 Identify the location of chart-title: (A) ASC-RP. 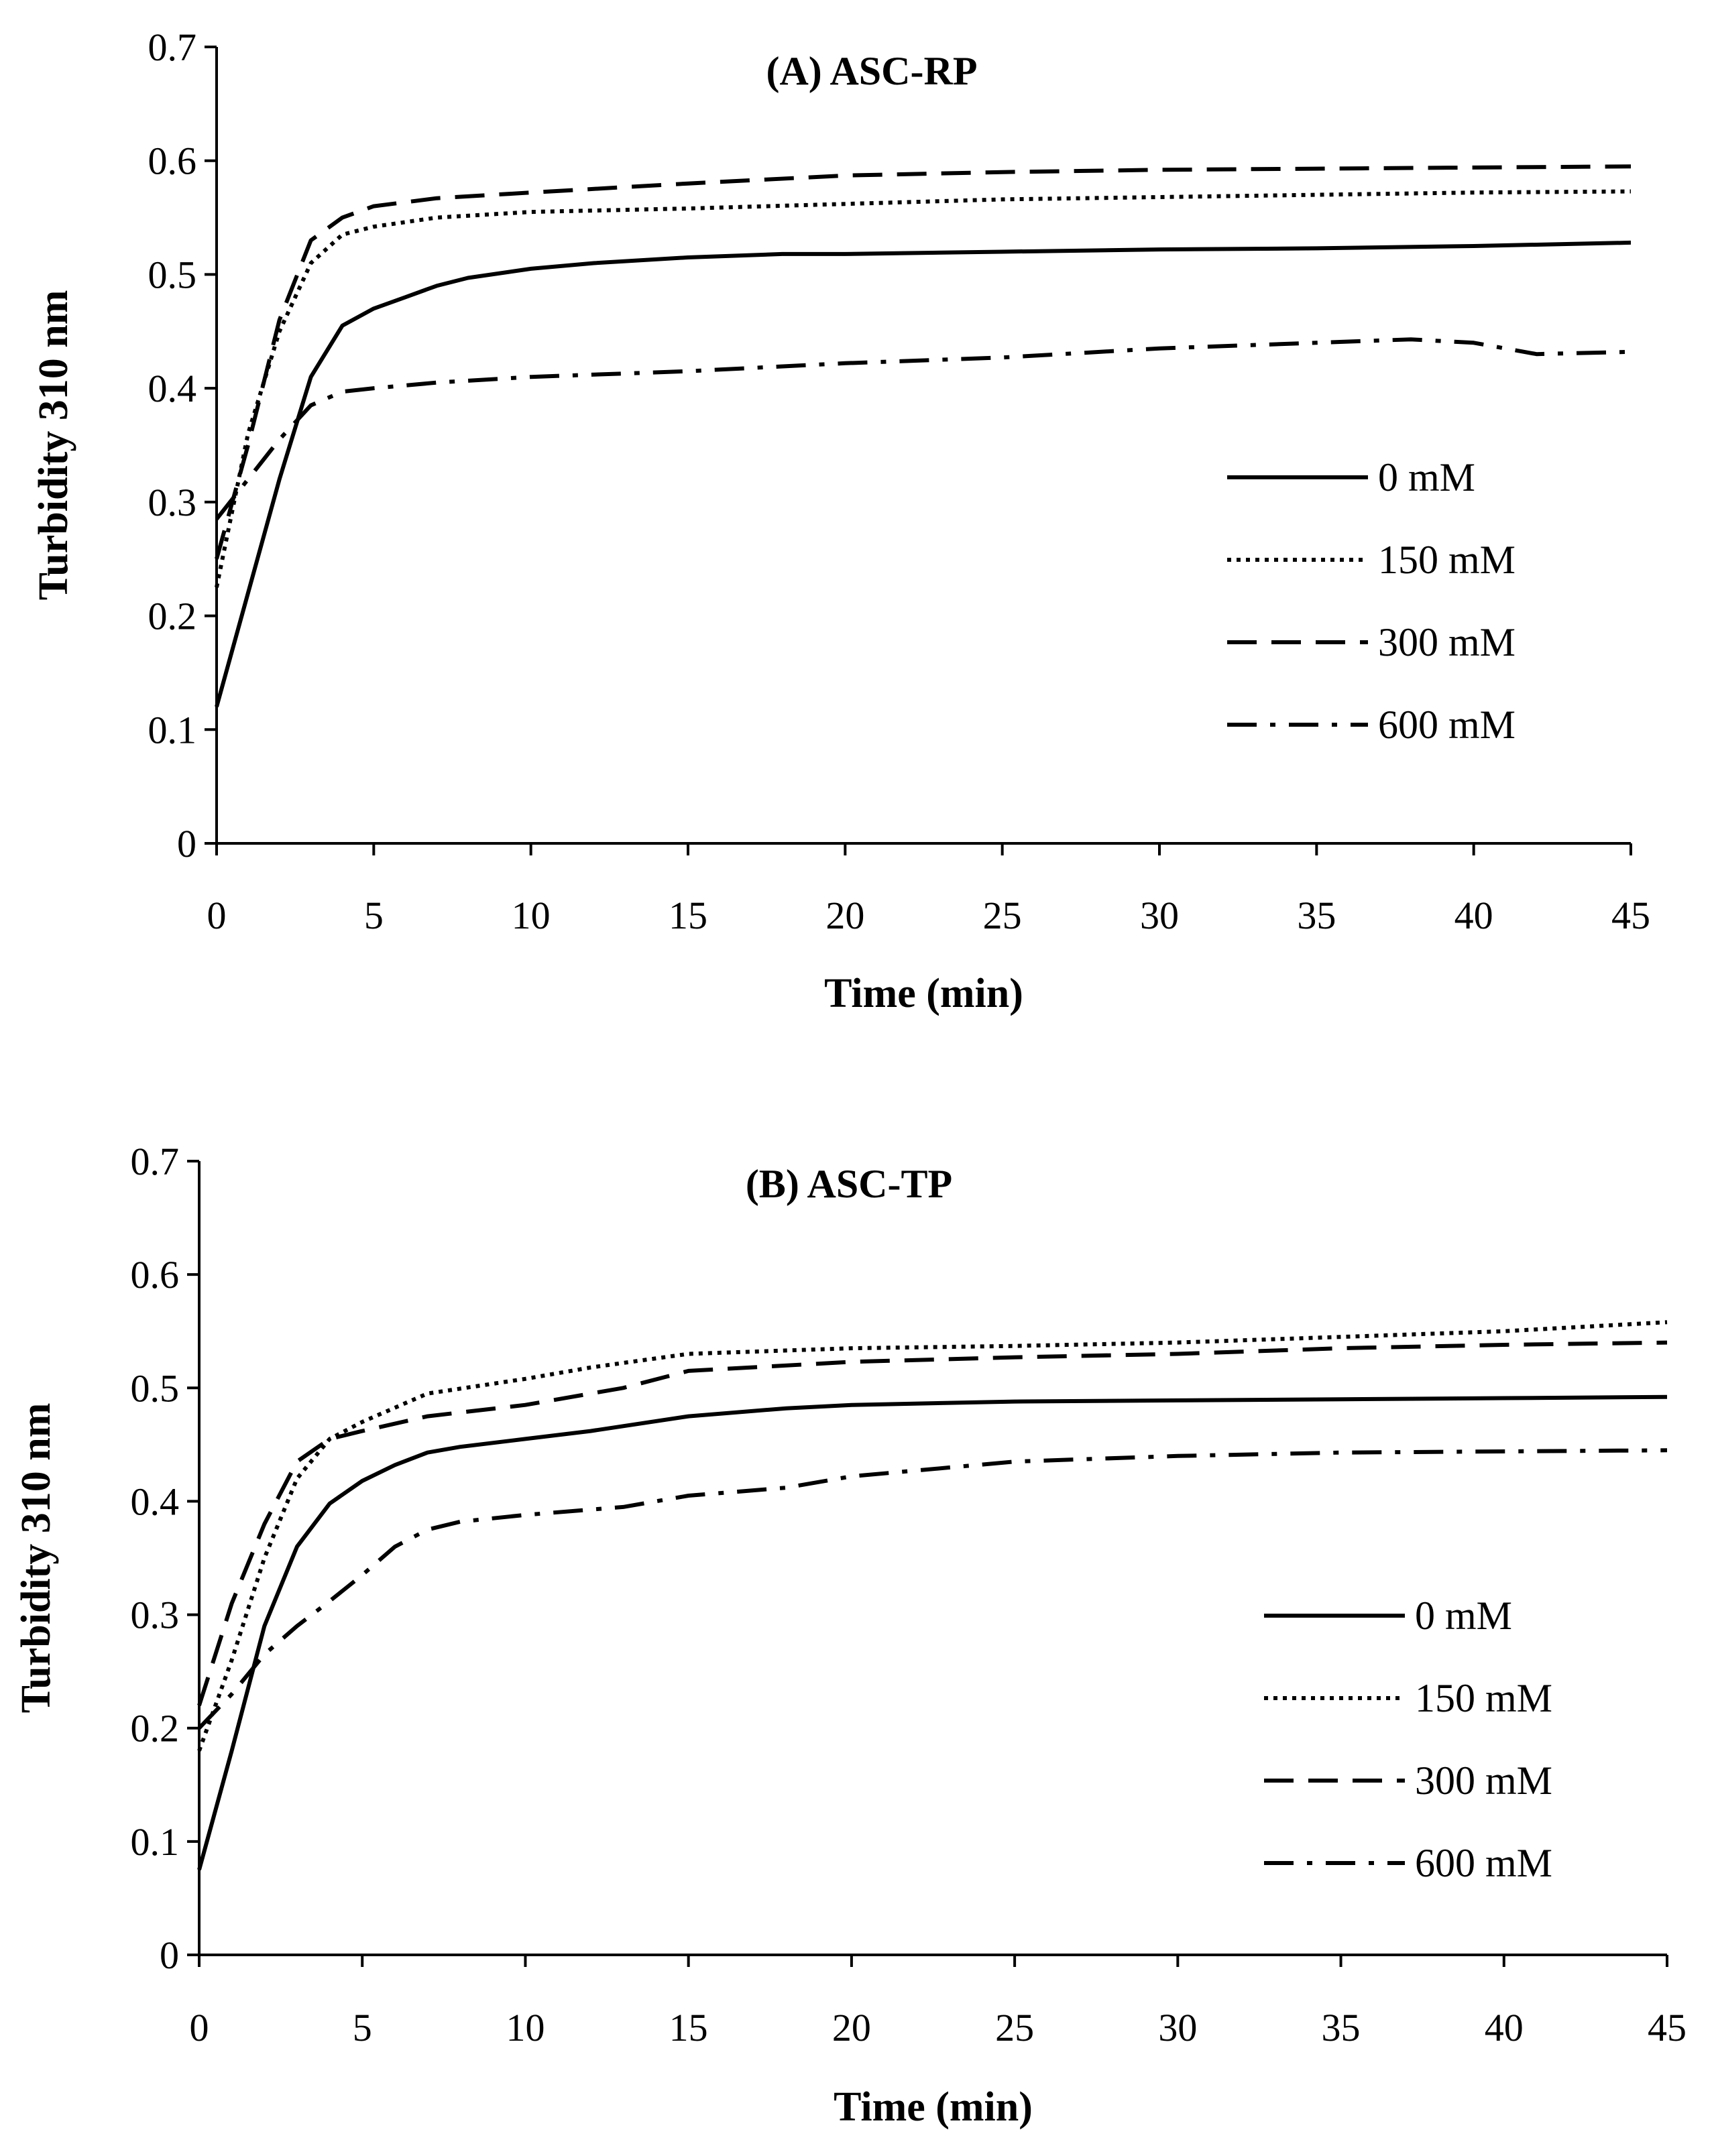
(872, 71).